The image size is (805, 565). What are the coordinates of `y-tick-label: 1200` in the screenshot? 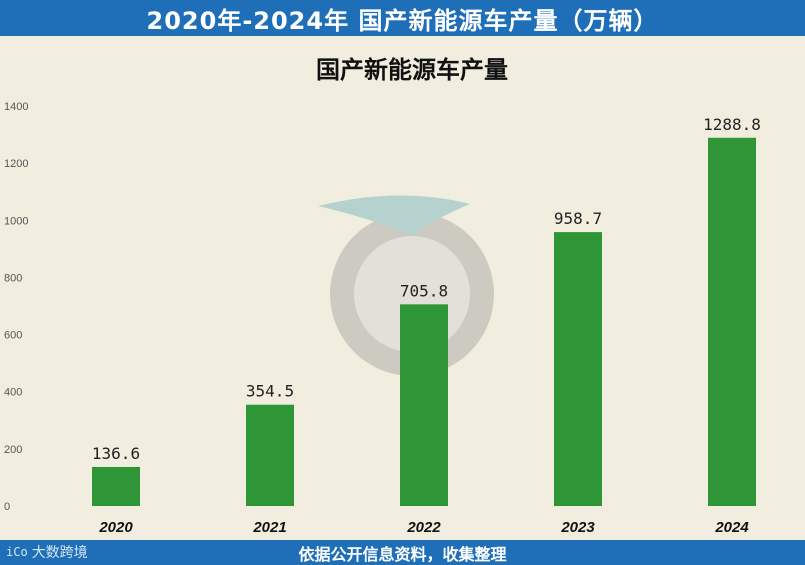 It's located at (16, 164).